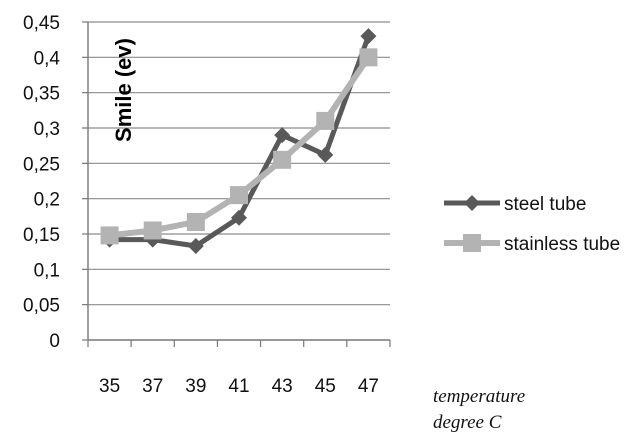  Describe the element at coordinates (54, 341) in the screenshot. I see `y-tick-label: 0` at that location.